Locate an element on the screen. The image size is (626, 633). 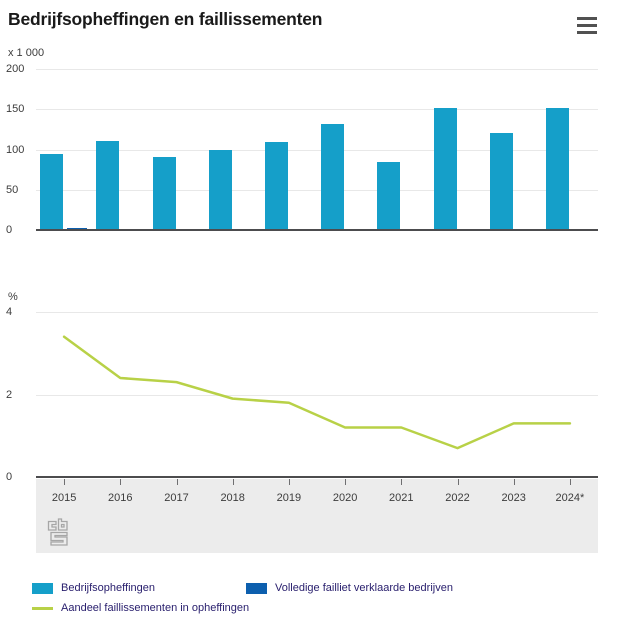
legend-item-bedrijfsopheffingen: Bedrijfsopheffingen is located at coordinates (93, 588).